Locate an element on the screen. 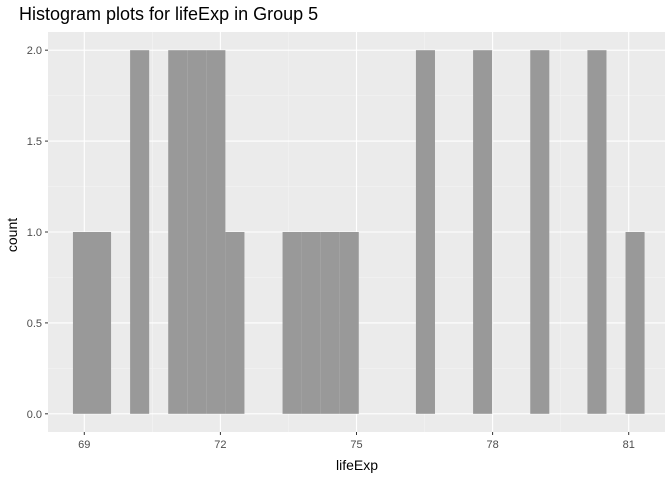  x-tick-label: 69 is located at coordinates (84, 445).